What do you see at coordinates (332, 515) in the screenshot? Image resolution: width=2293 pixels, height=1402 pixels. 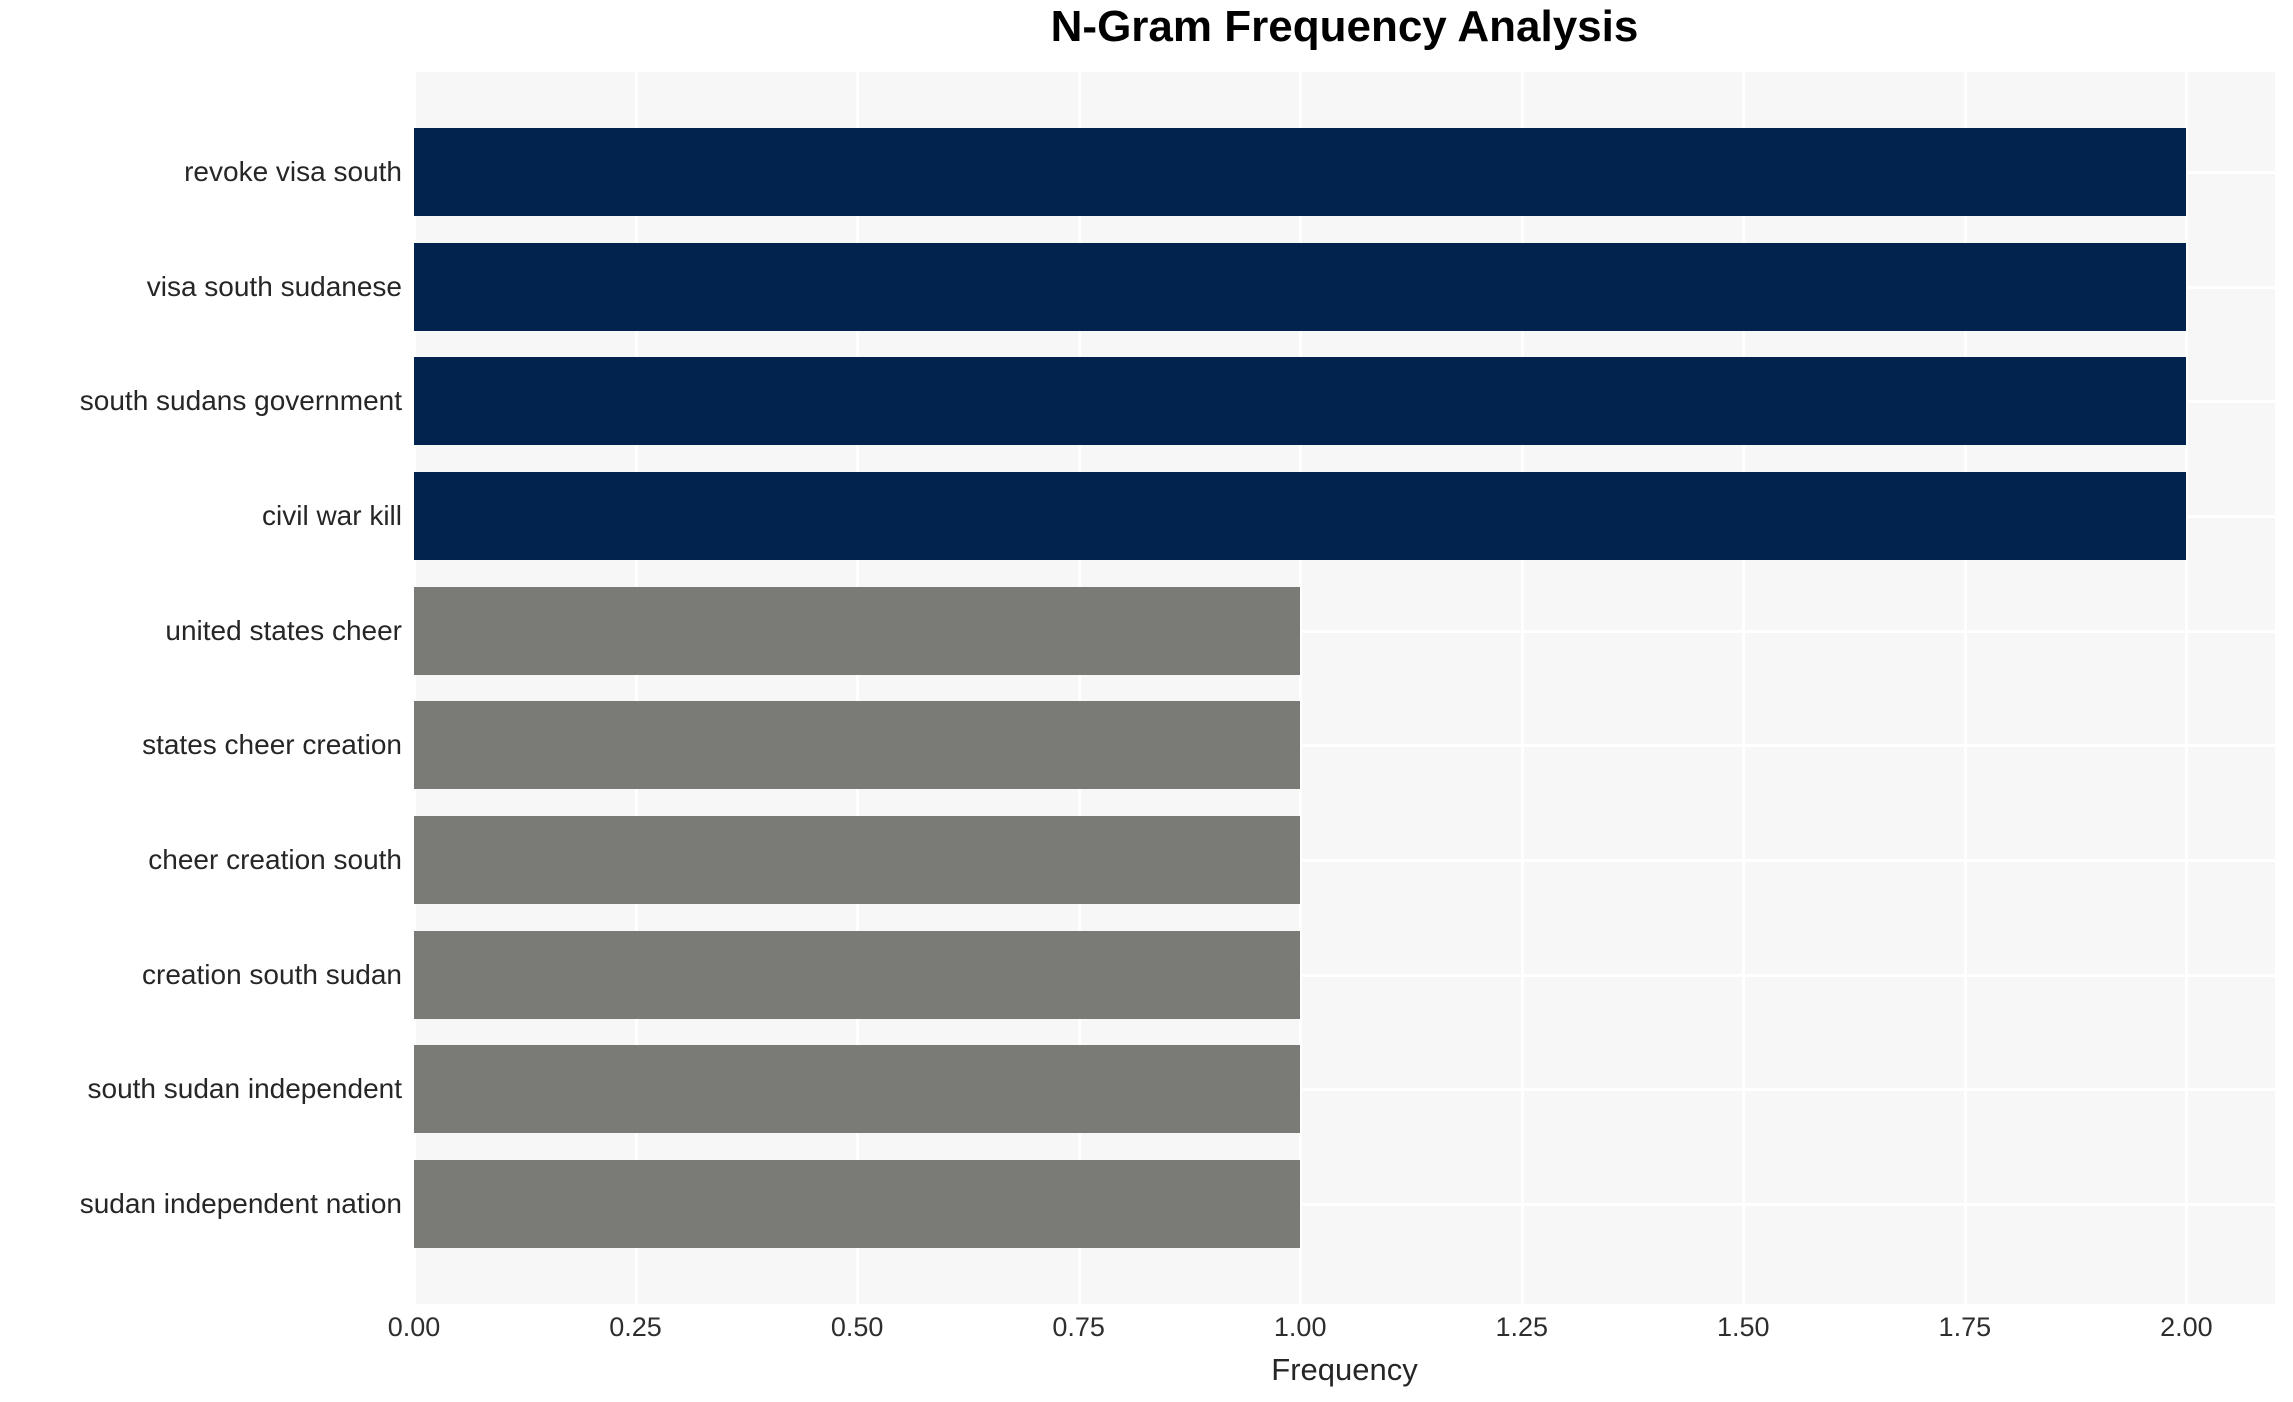 I see `y-tick-label: civil war kill` at bounding box center [332, 515].